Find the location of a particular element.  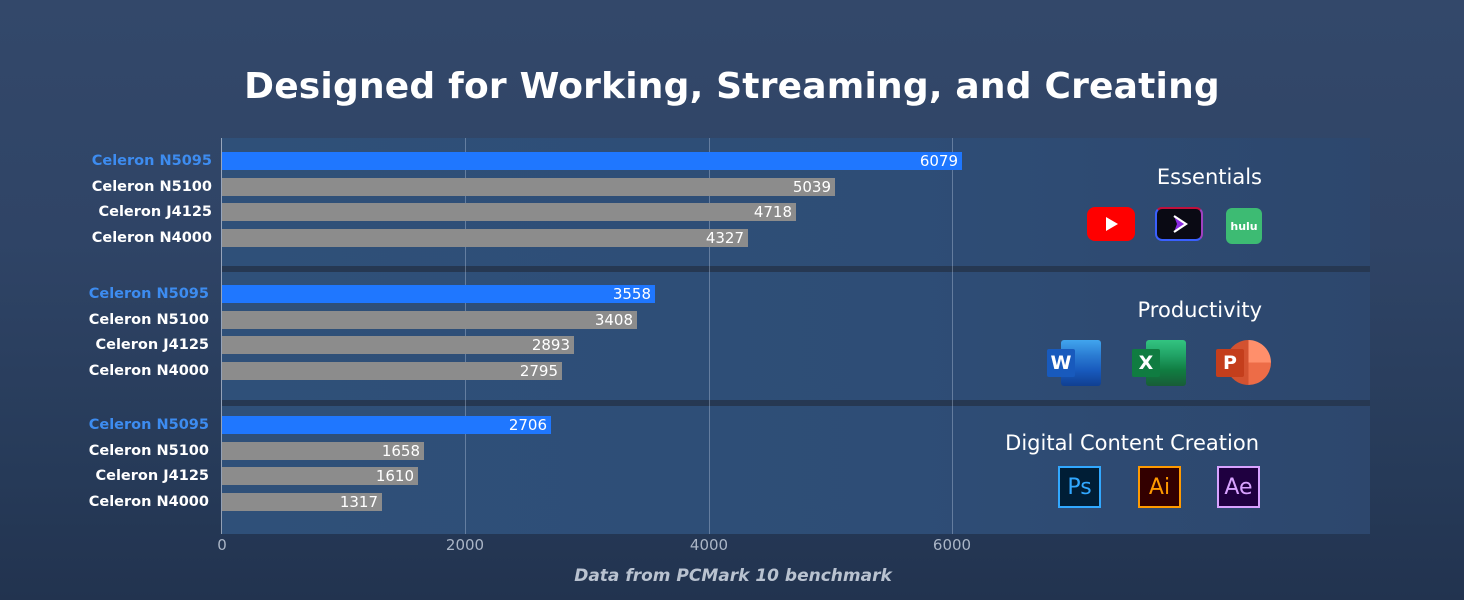

bar: 6079 is located at coordinates (592, 161).